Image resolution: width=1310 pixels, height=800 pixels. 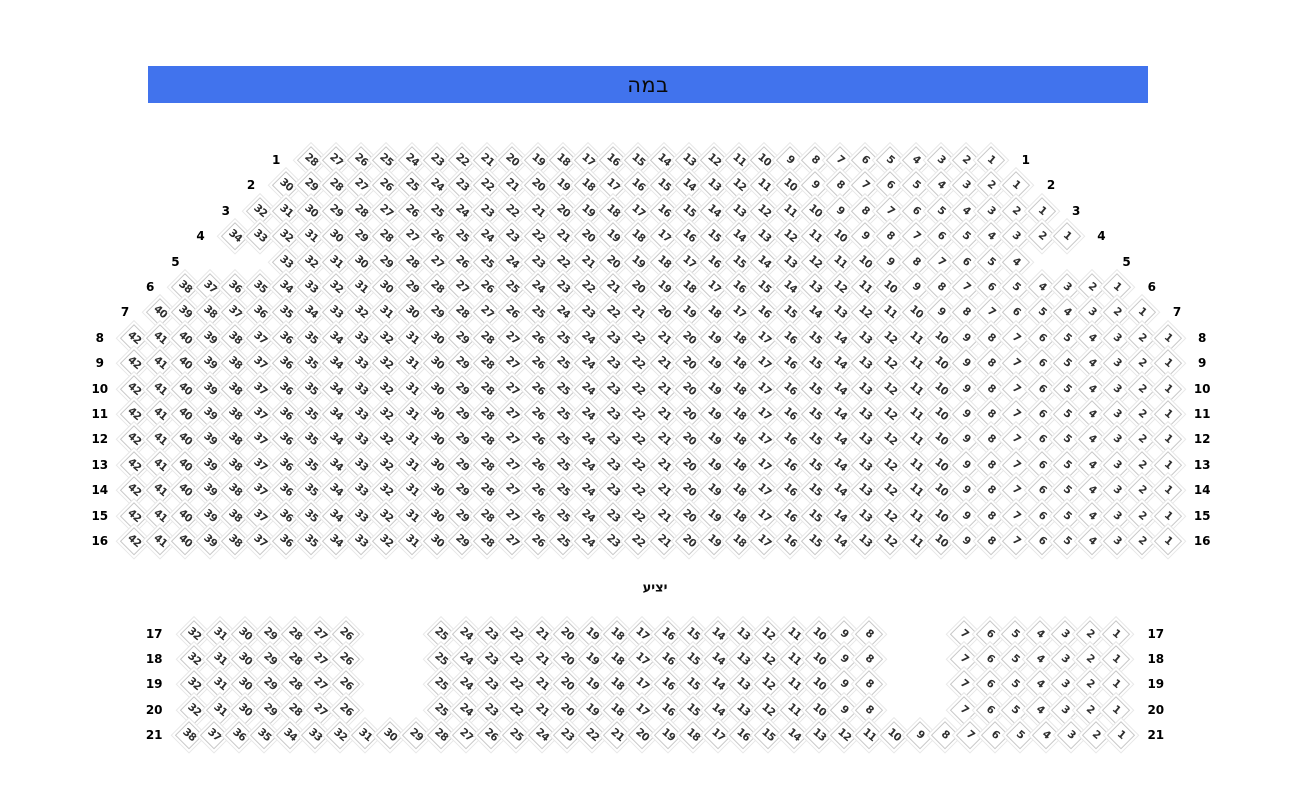 What do you see at coordinates (270, 634) in the screenshot?
I see `seat: 29` at bounding box center [270, 634].